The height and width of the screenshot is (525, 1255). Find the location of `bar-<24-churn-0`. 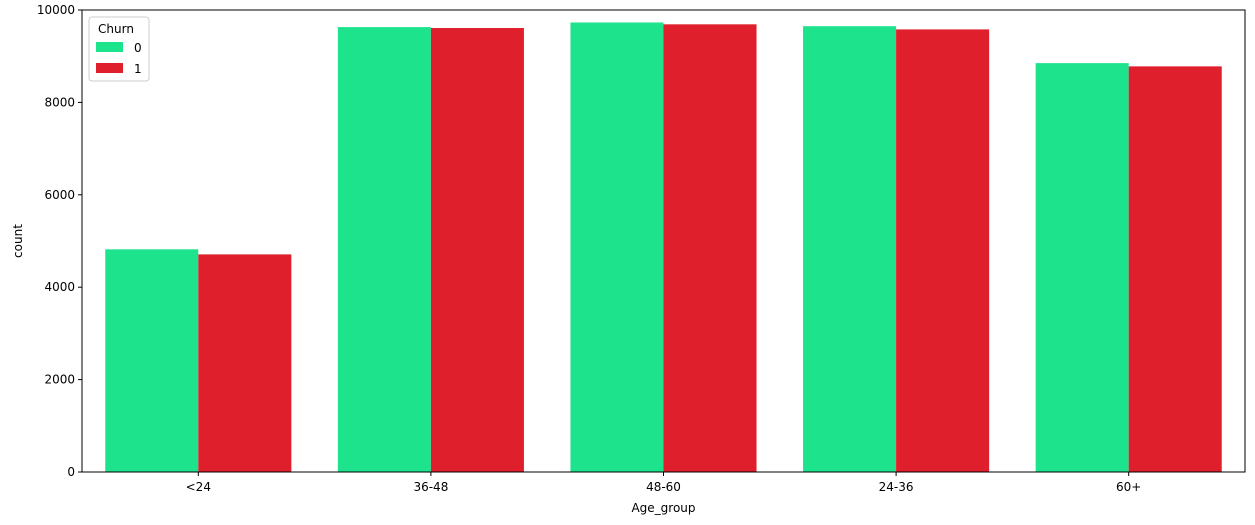

bar-<24-churn-0 is located at coordinates (152, 360).